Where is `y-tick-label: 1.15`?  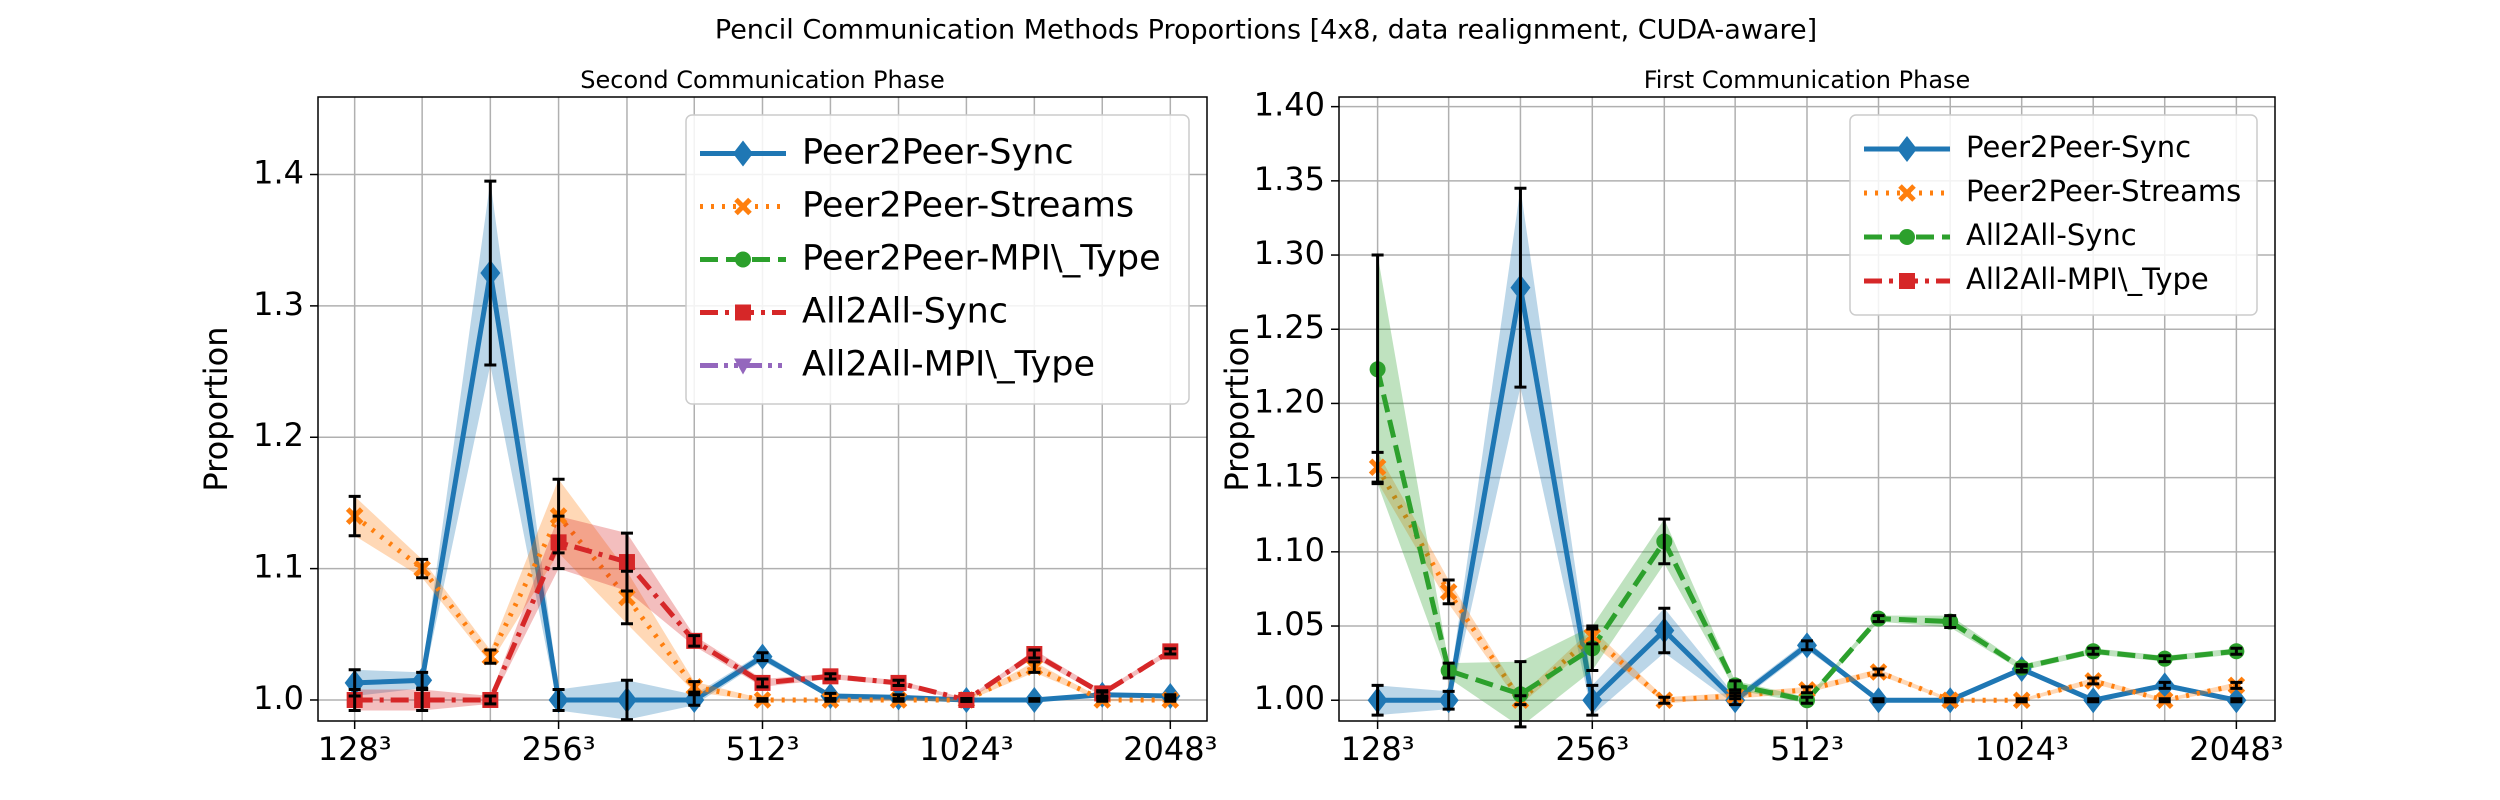 y-tick-label: 1.15 is located at coordinates (1289, 476).